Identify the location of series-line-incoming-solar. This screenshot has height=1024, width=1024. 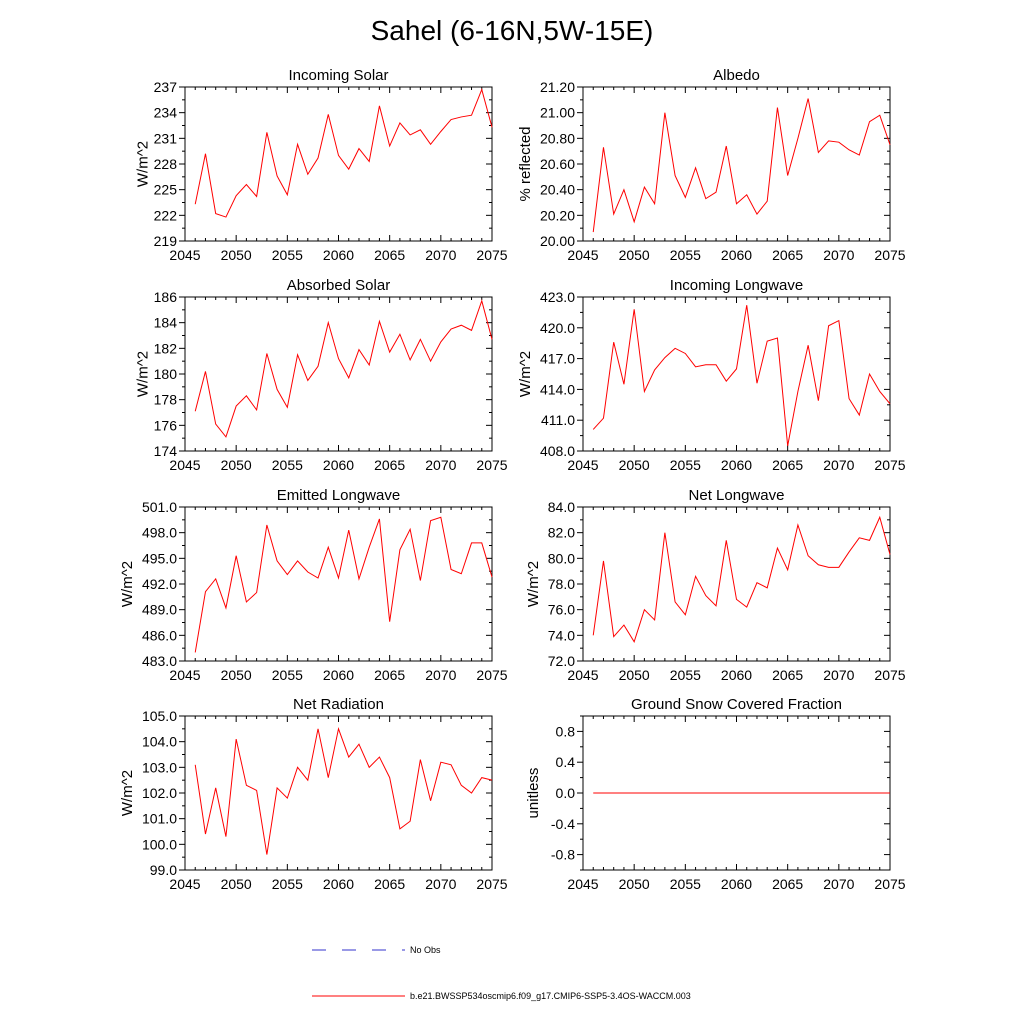
(343, 152).